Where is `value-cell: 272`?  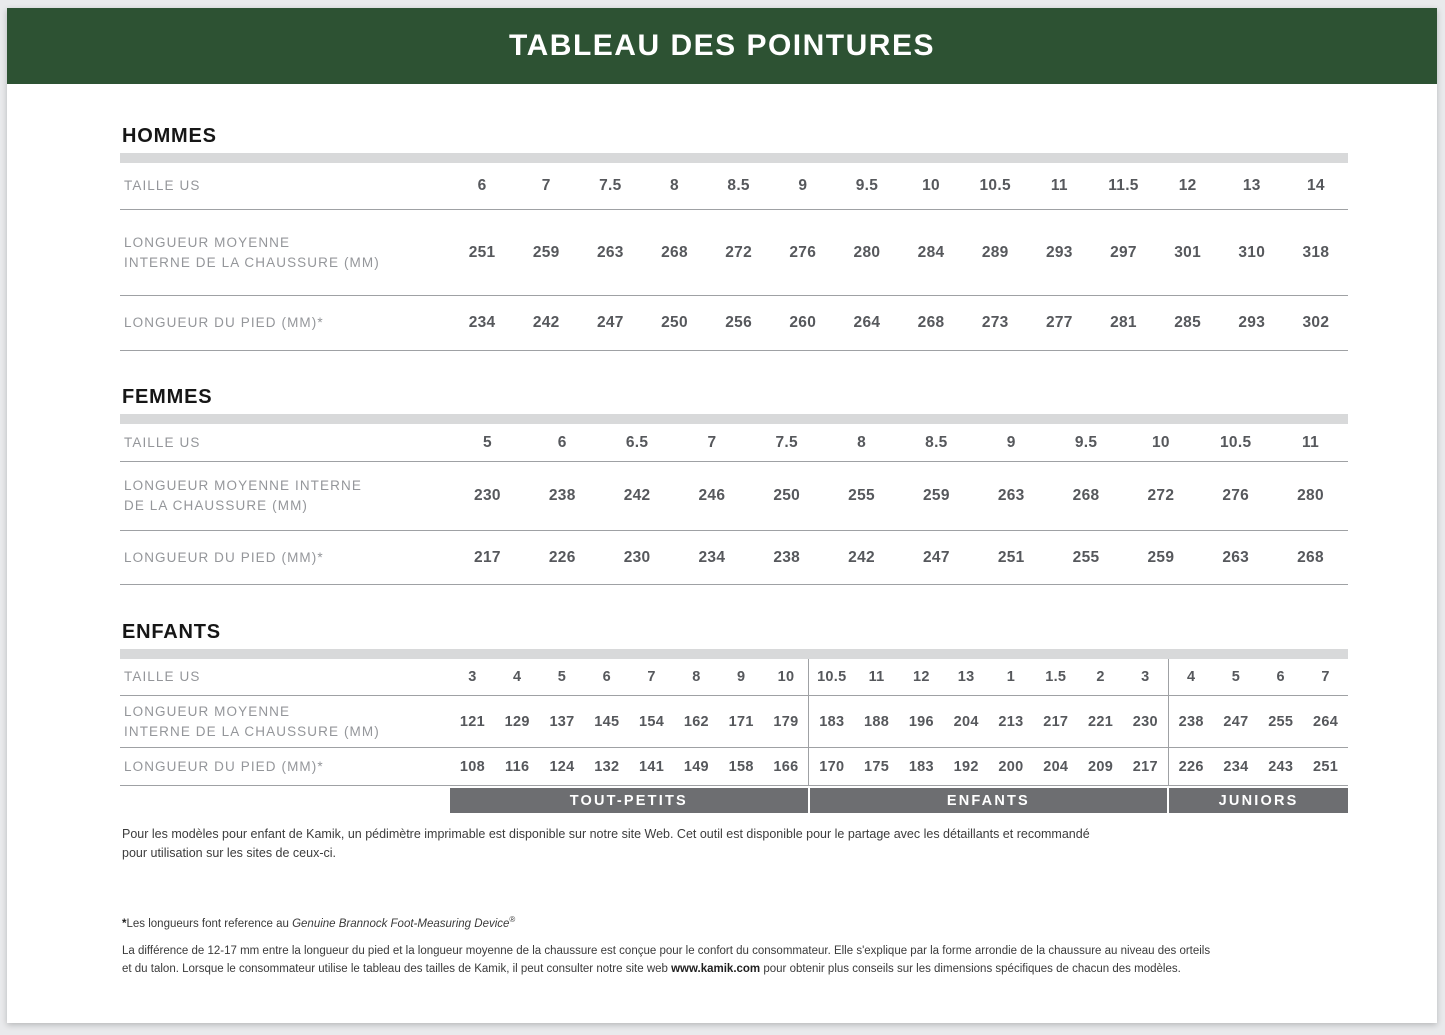
value-cell: 272 is located at coordinates (739, 252).